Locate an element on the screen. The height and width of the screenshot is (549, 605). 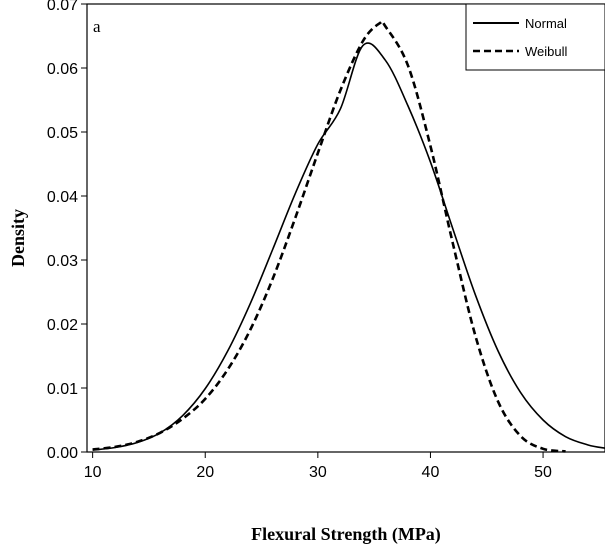
legend: Normal Weibull is located at coordinates (535, 37).